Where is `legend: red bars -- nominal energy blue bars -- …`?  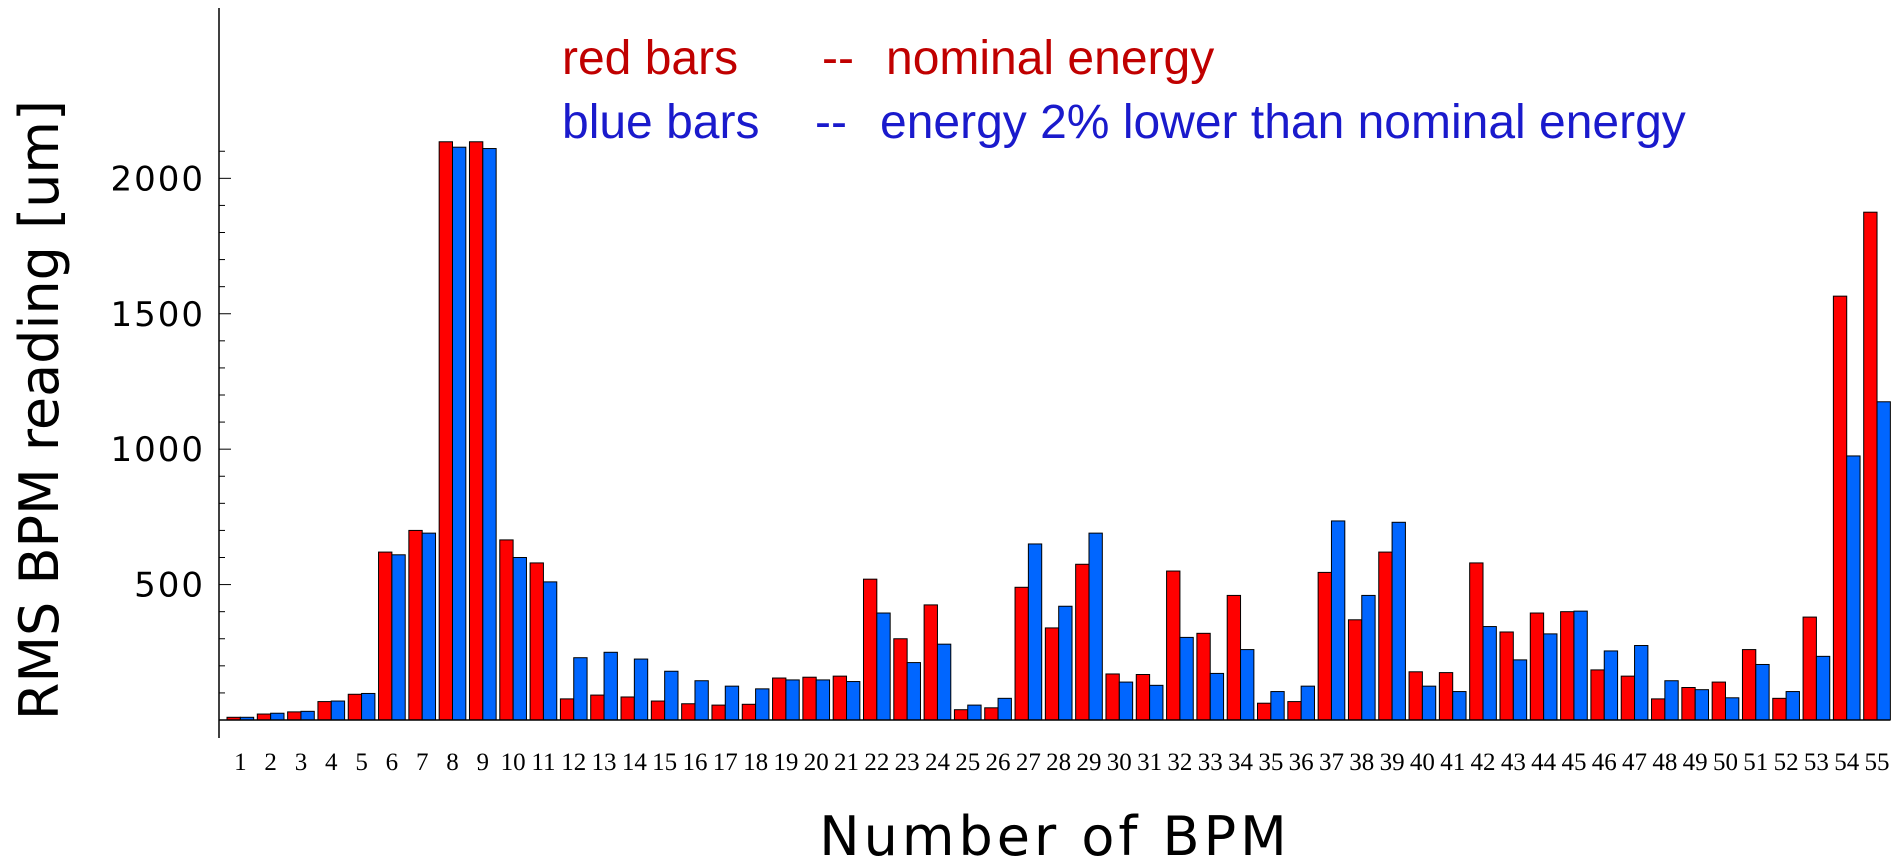 legend: red bars -- nominal energy blue bars -- … is located at coordinates (1124, 90).